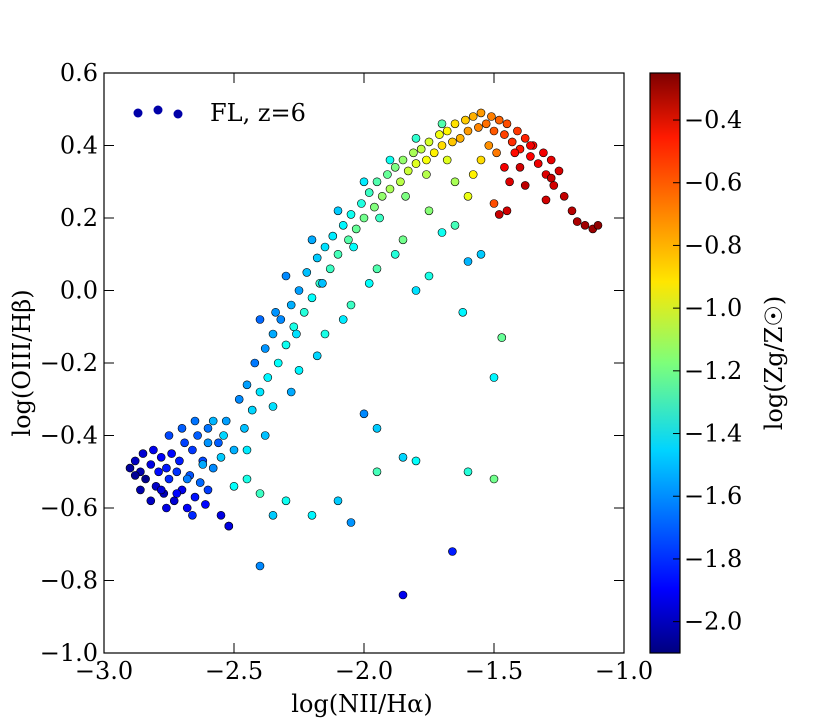 This screenshot has width=830, height=727. What do you see at coordinates (713, 496) in the screenshot?
I see `colorbar-tick-label: −1.6` at bounding box center [713, 496].